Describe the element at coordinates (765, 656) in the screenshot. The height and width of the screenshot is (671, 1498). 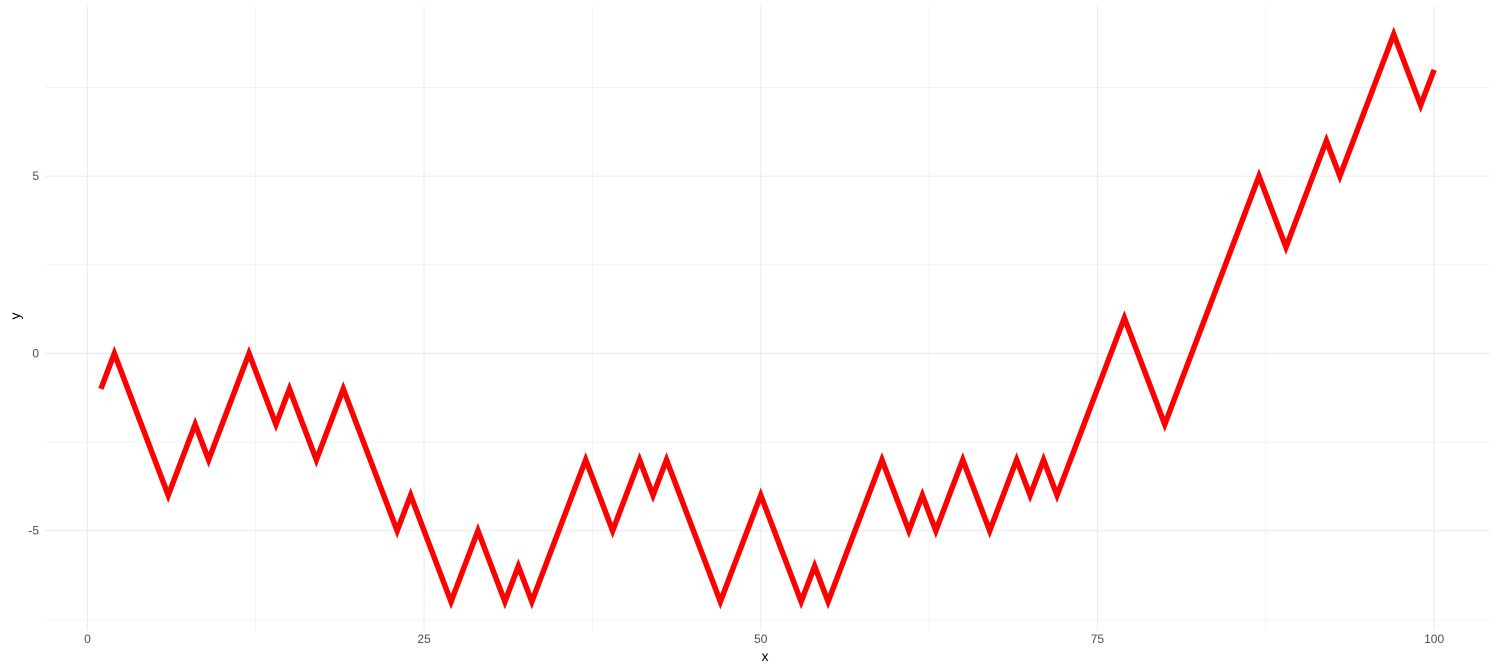
I see `x-axis-title: x` at that location.